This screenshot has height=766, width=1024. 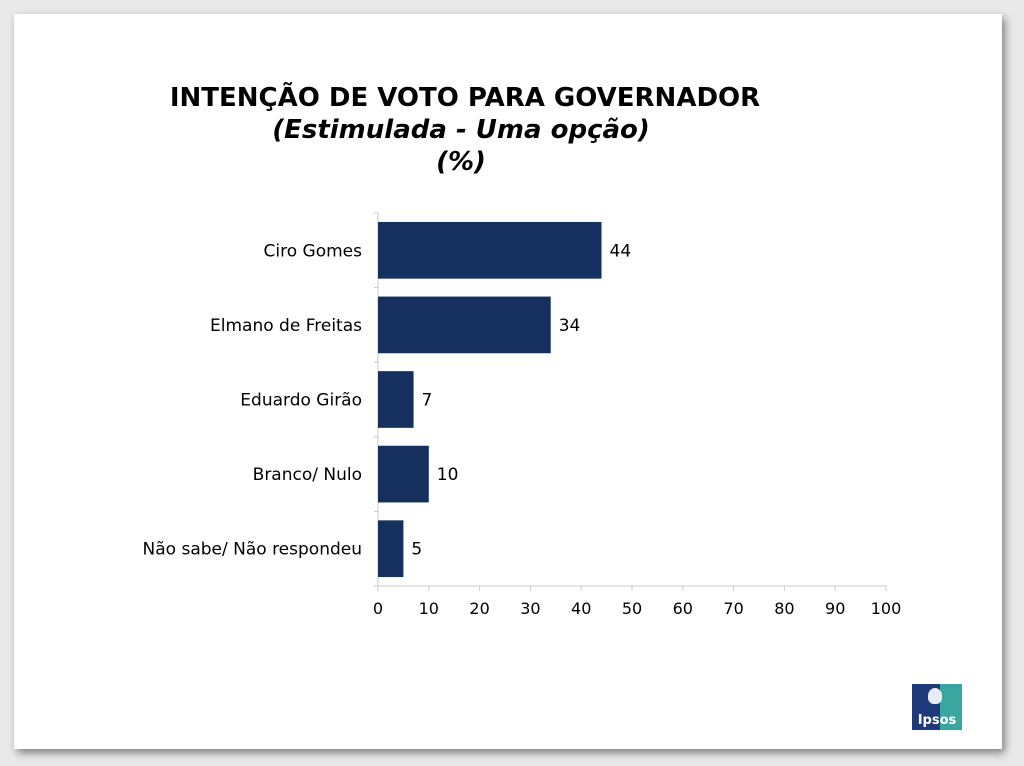 I want to click on x-tick-label: 90, so click(x=835, y=608).